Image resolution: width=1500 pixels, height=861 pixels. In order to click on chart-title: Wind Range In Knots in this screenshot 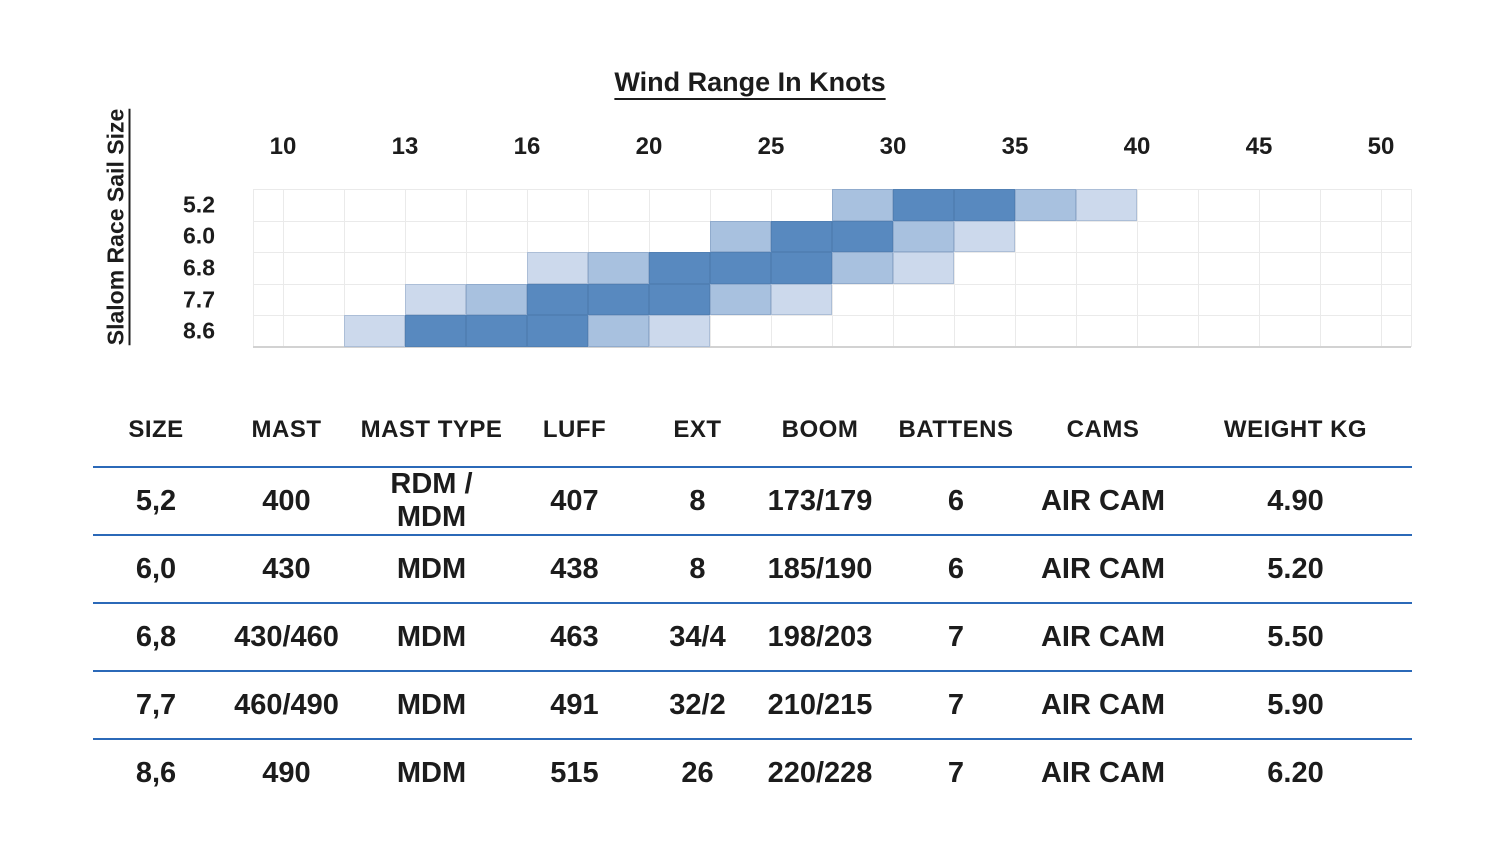, I will do `click(750, 82)`.